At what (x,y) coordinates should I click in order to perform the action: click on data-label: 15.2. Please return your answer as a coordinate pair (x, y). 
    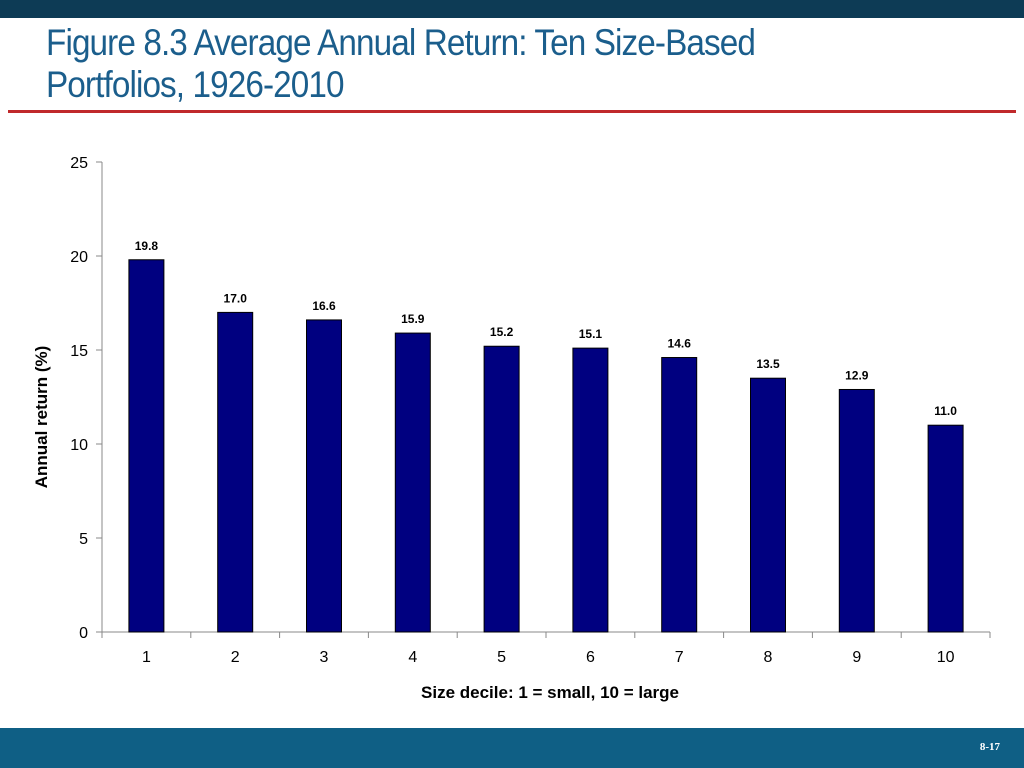
    Looking at the image, I should click on (502, 332).